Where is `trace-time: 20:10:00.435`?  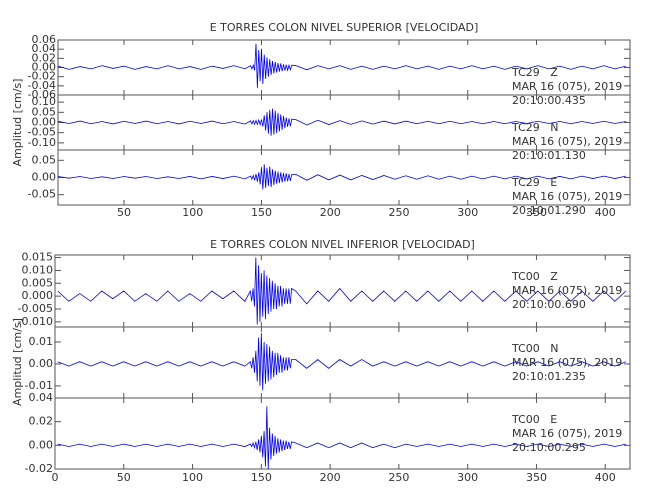 trace-time: 20:10:00.435 is located at coordinates (549, 100).